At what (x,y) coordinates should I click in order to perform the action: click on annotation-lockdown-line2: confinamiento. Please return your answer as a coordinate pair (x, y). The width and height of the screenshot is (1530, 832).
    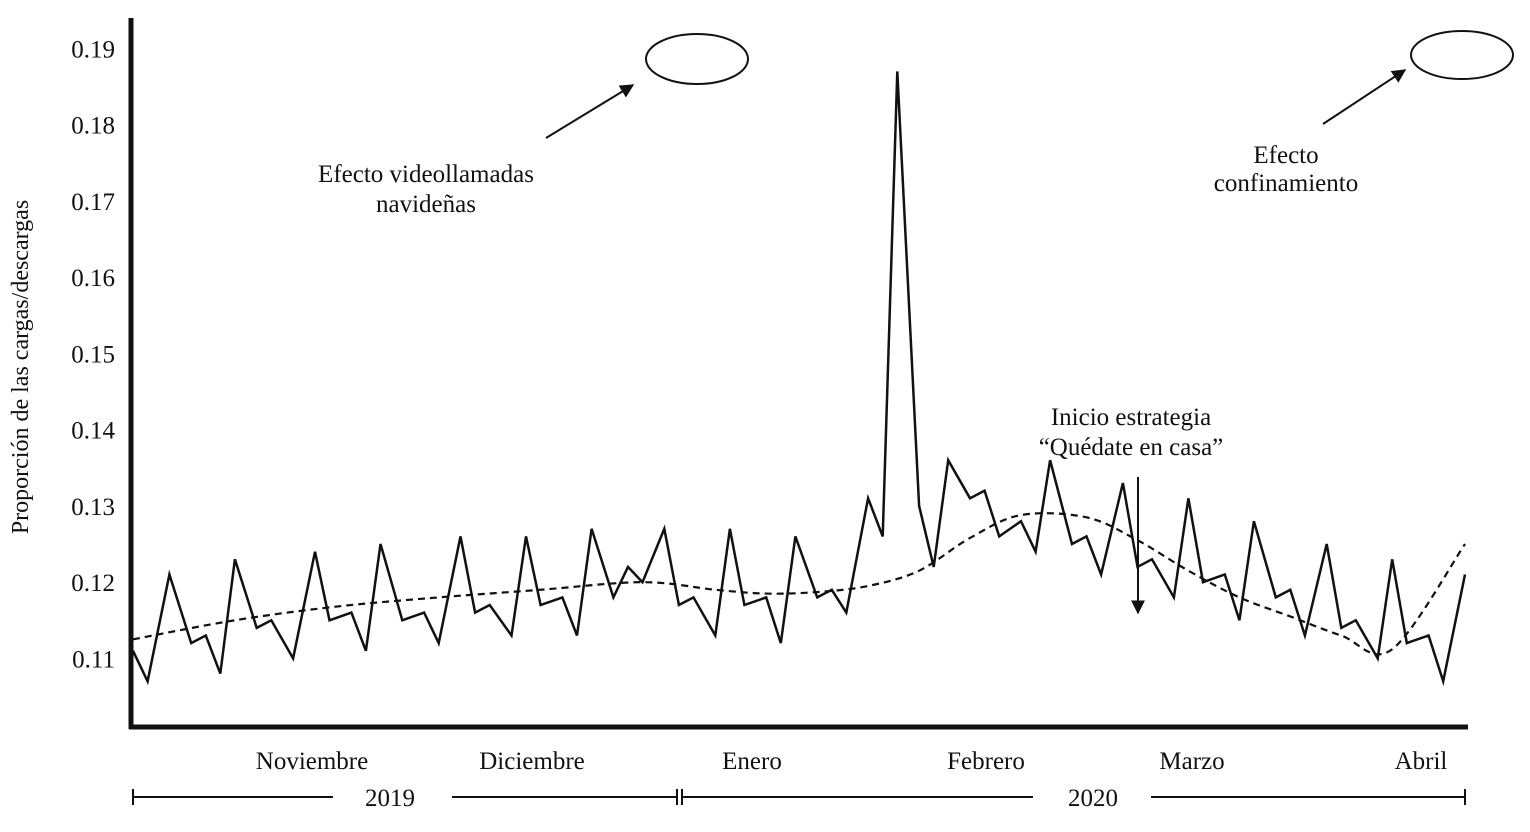
    Looking at the image, I should click on (1286, 183).